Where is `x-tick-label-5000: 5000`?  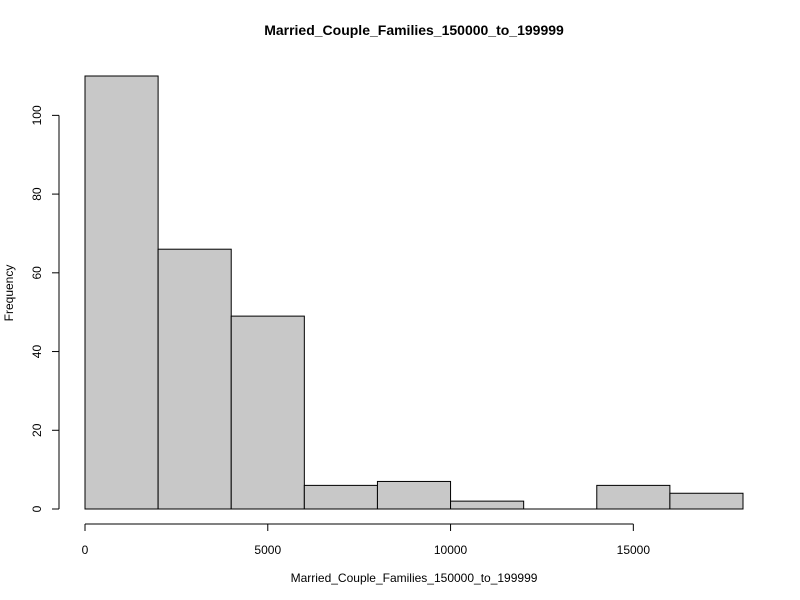 x-tick-label-5000: 5000 is located at coordinates (267, 550).